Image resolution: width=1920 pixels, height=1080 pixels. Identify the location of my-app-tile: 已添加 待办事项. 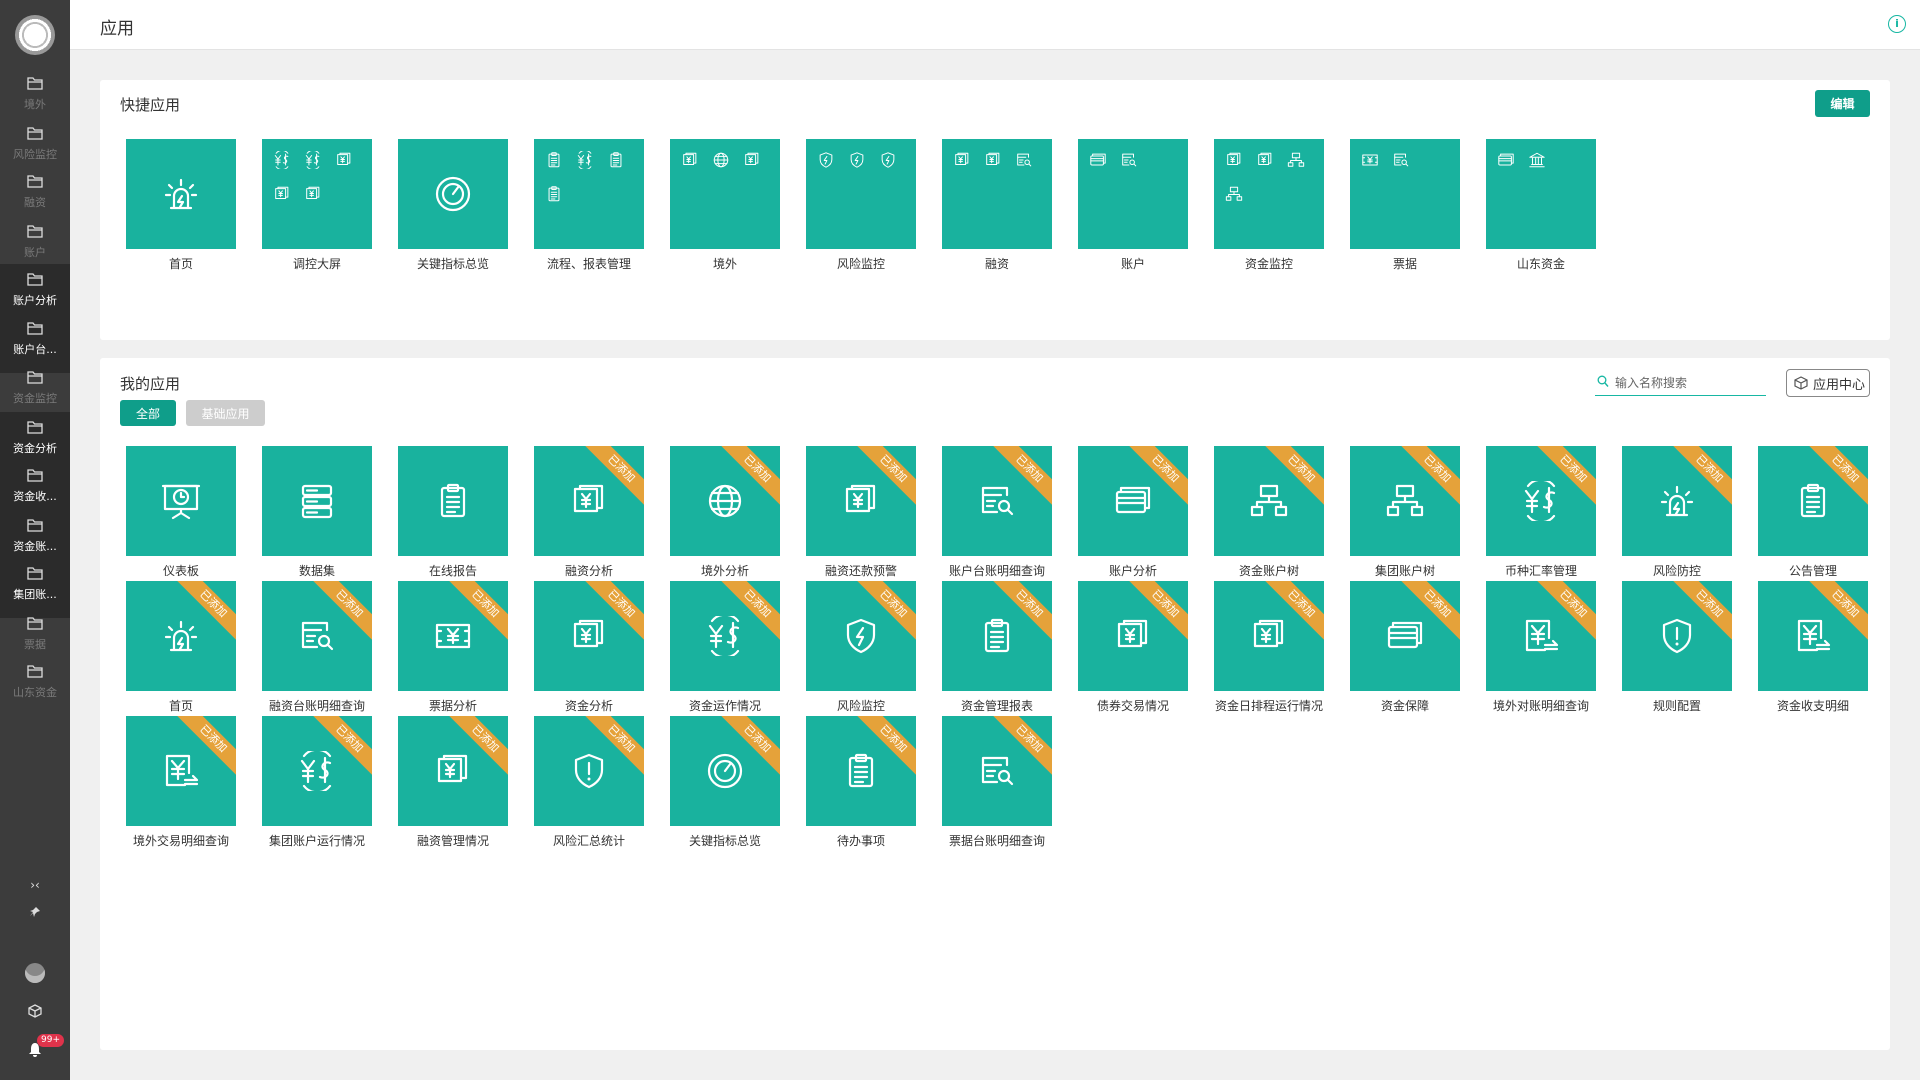
(861, 782).